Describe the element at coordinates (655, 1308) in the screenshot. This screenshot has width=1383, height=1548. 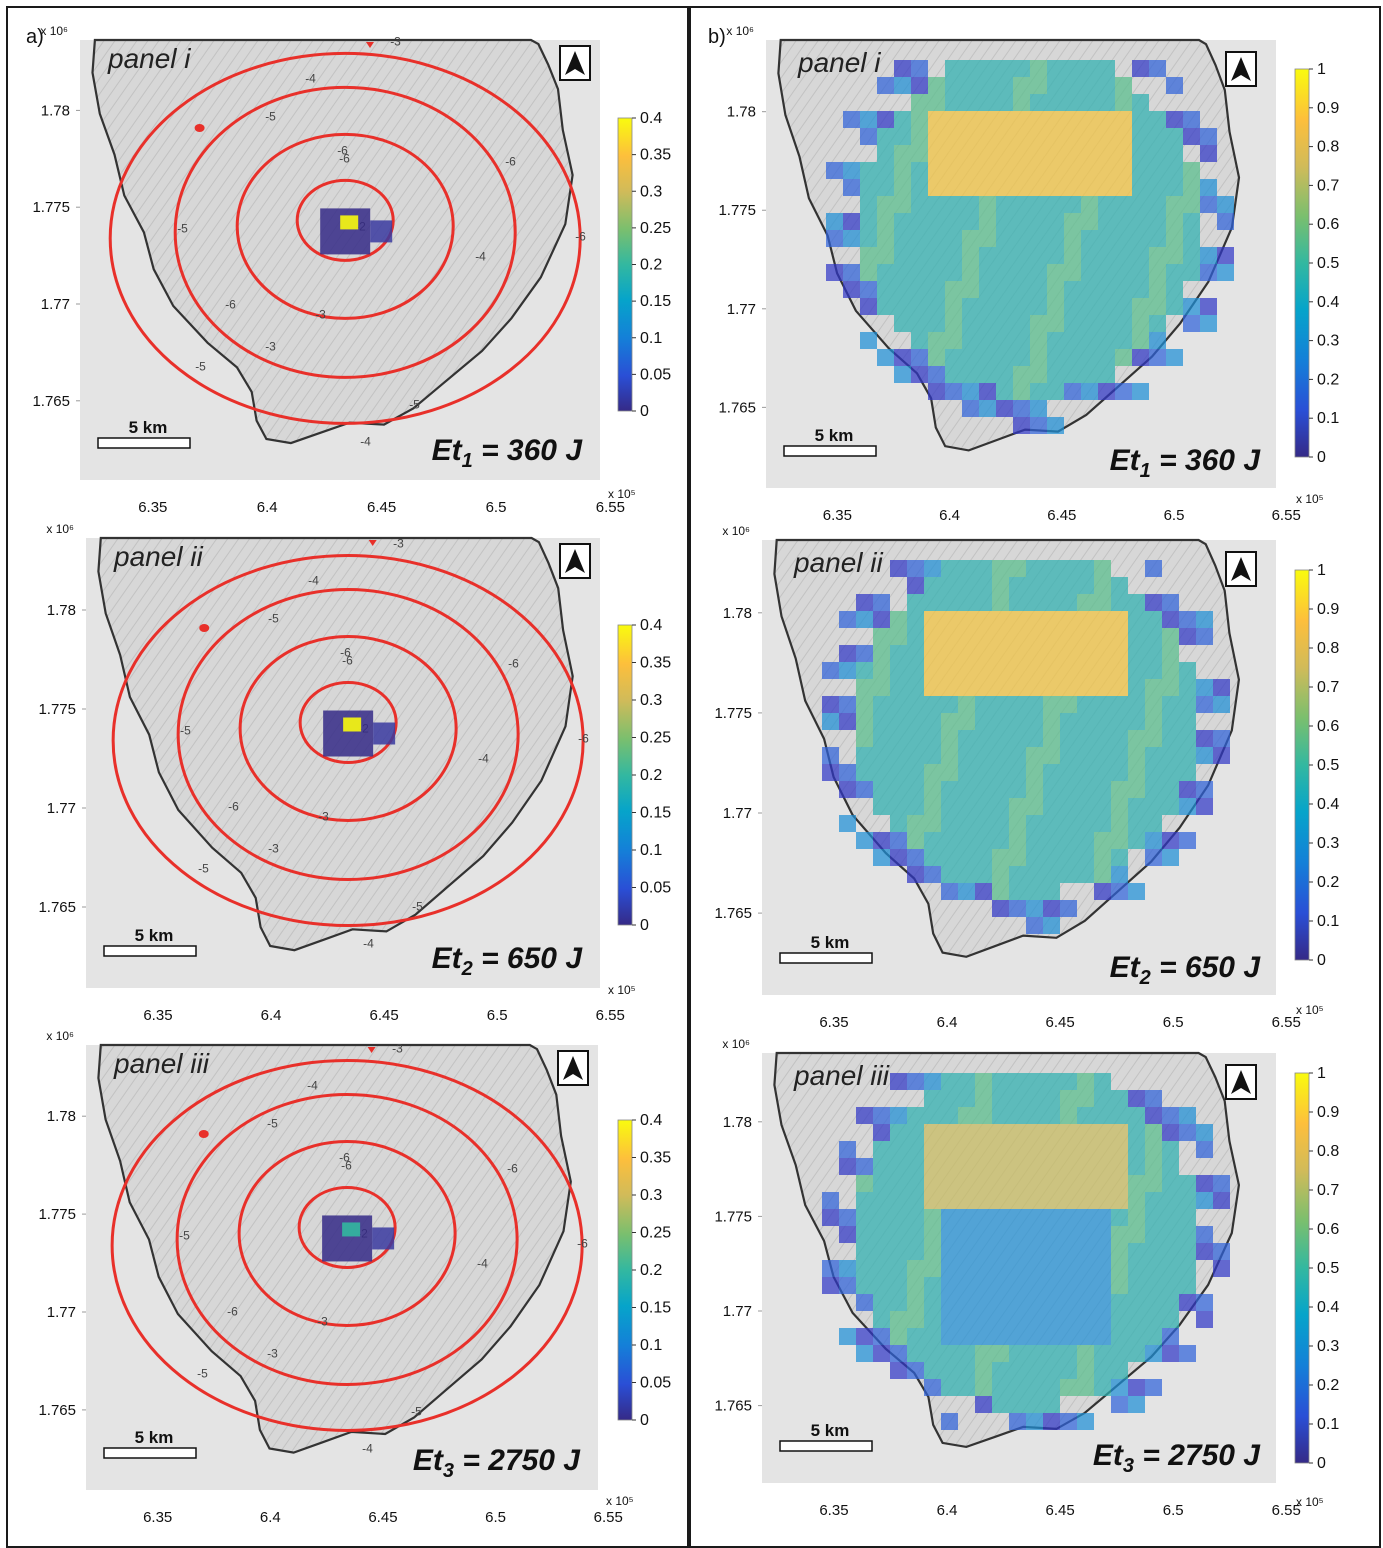
I see `colorbar-tick-label: 0.15` at that location.